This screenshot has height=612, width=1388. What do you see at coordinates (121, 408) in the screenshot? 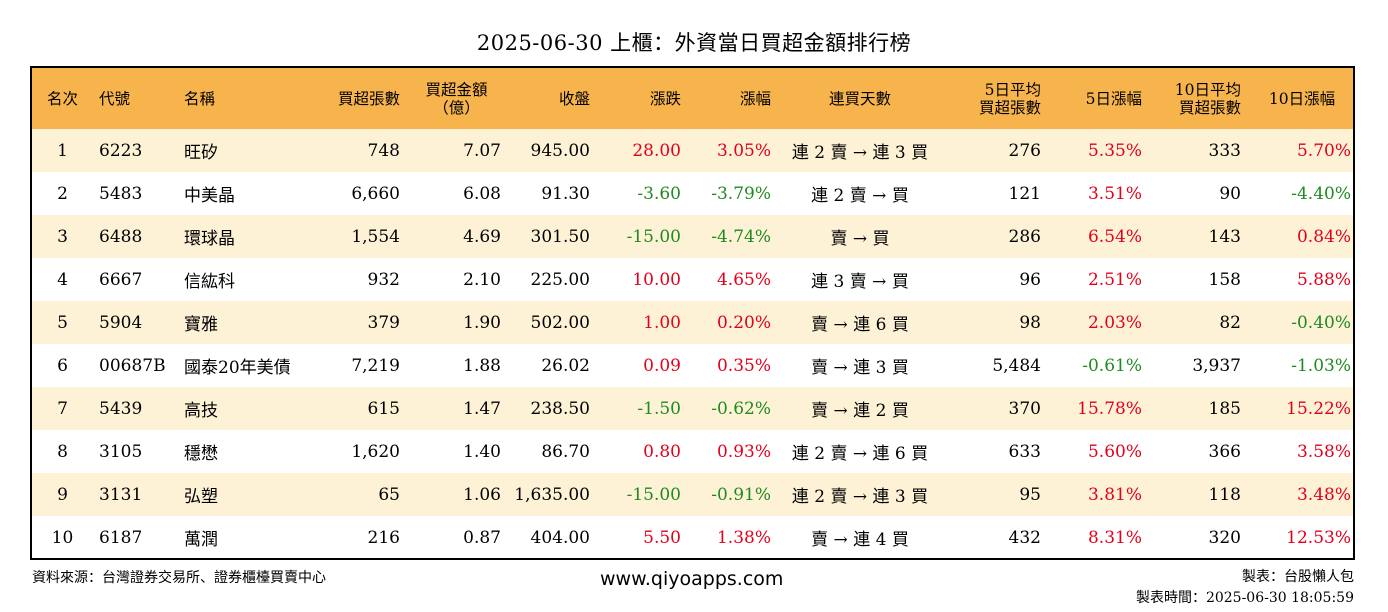
I see `cell-code: 5439` at bounding box center [121, 408].